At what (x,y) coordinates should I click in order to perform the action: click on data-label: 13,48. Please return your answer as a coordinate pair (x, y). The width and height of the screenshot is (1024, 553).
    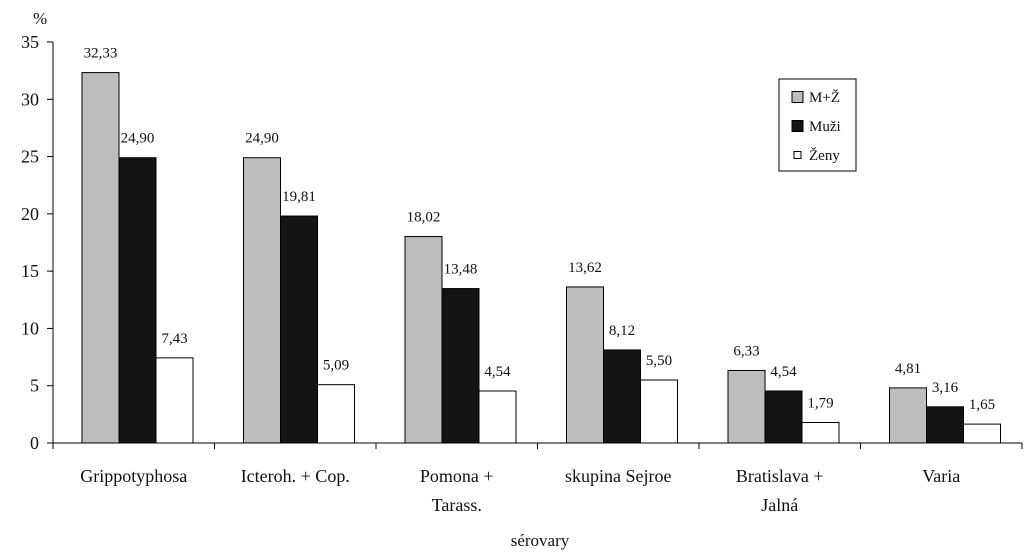
    Looking at the image, I should click on (461, 270).